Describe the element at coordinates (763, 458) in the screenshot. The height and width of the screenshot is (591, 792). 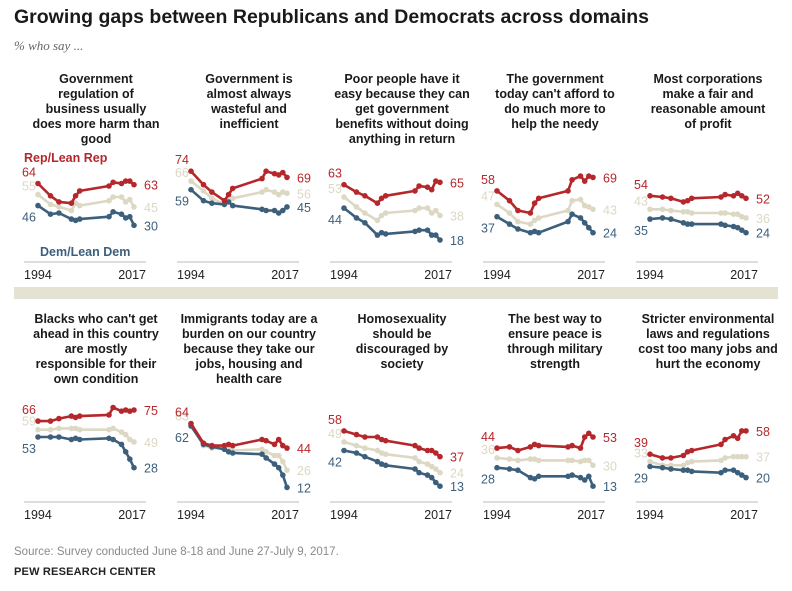
I see `data-label-end-total: 37` at that location.